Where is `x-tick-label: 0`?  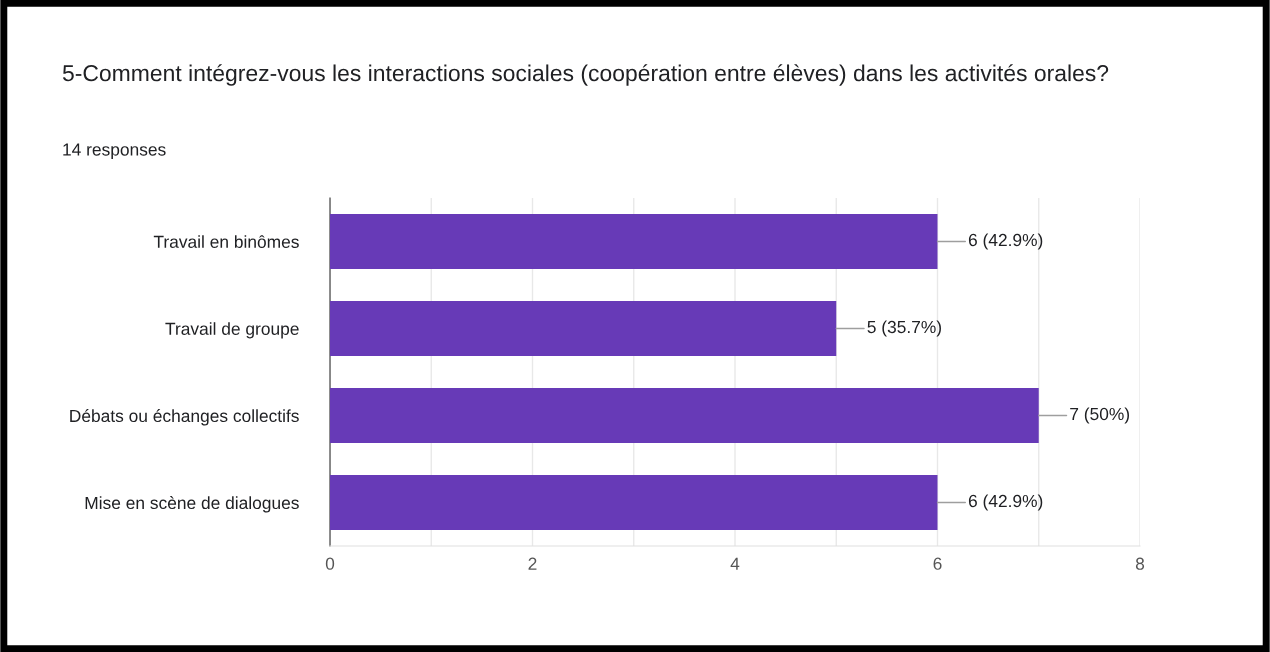
x-tick-label: 0 is located at coordinates (330, 563).